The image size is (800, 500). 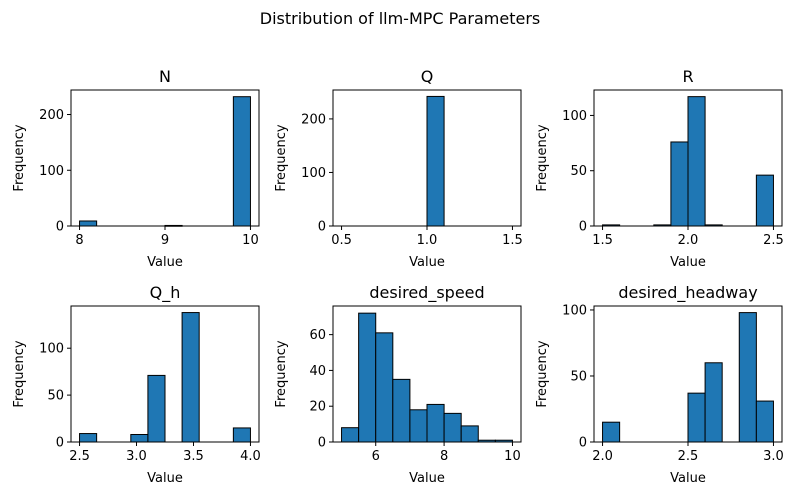 I want to click on q-h-x-tick-label: 4.0, so click(x=250, y=456).